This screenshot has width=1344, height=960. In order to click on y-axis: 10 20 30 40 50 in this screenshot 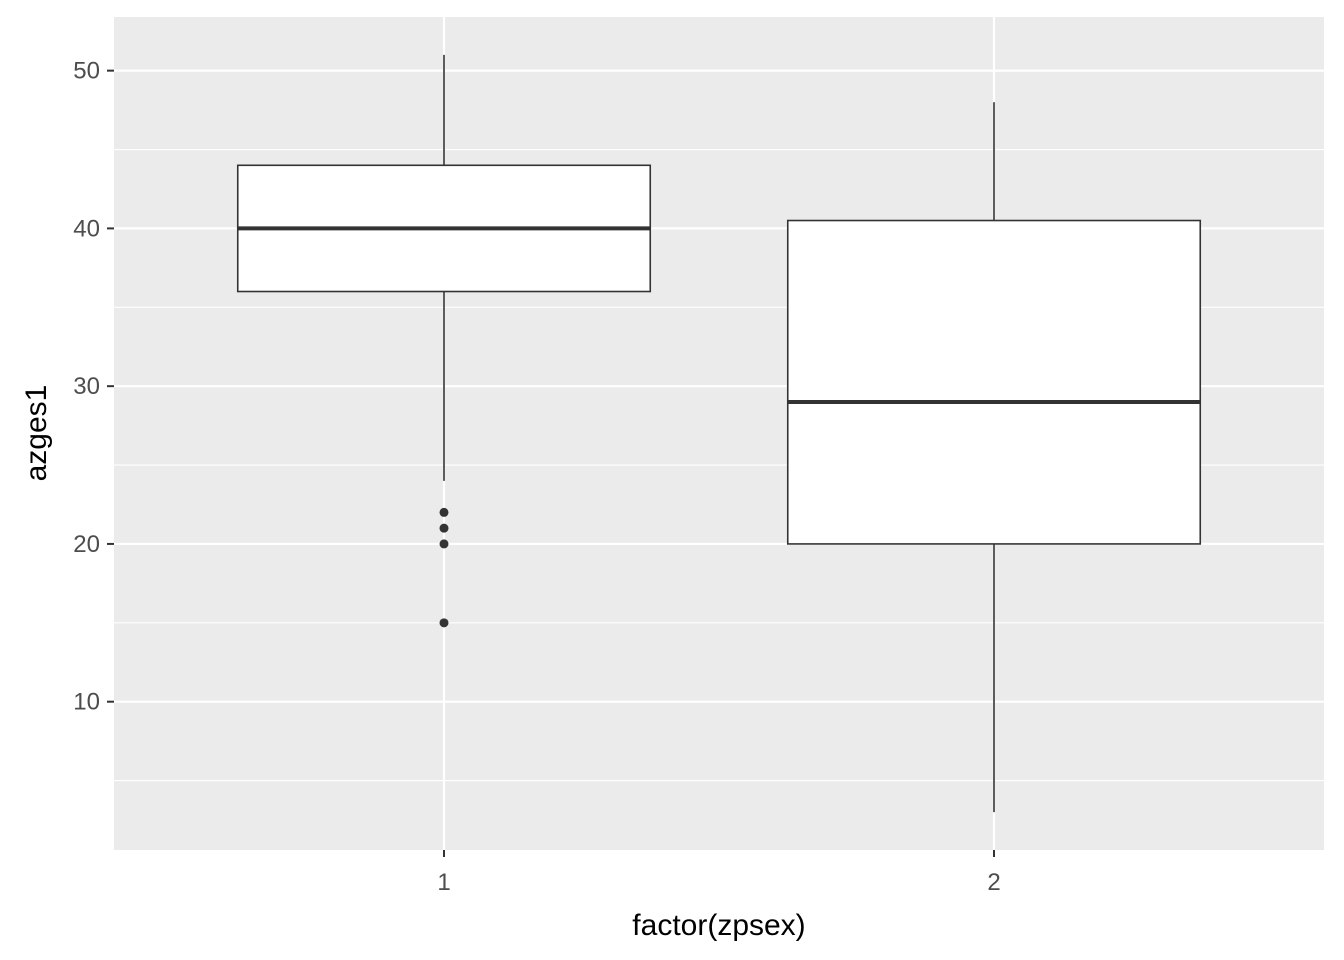, I will do `click(93, 387)`.